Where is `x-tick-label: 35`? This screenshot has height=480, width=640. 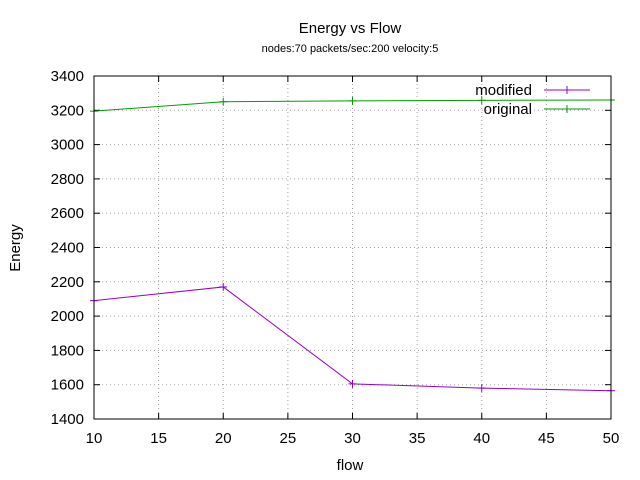
x-tick-label: 35 is located at coordinates (417, 438).